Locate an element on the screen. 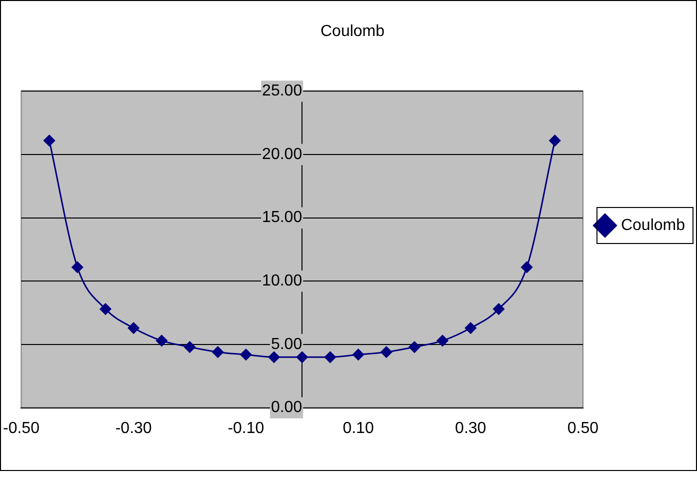 The image size is (697, 481). x-tick-label: 0.50 is located at coordinates (583, 428).